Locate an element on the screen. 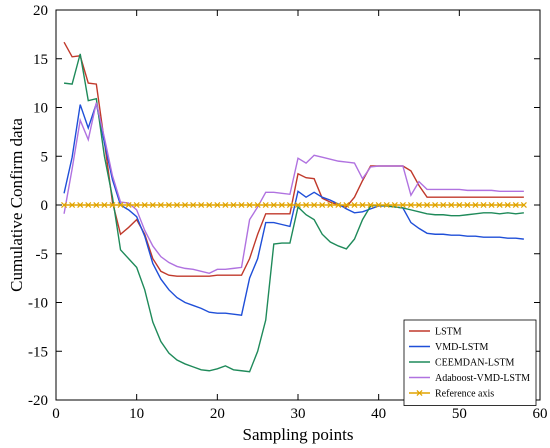 The height and width of the screenshot is (448, 550). y-axis-title: Cumulative Confirm data is located at coordinates (16, 205).